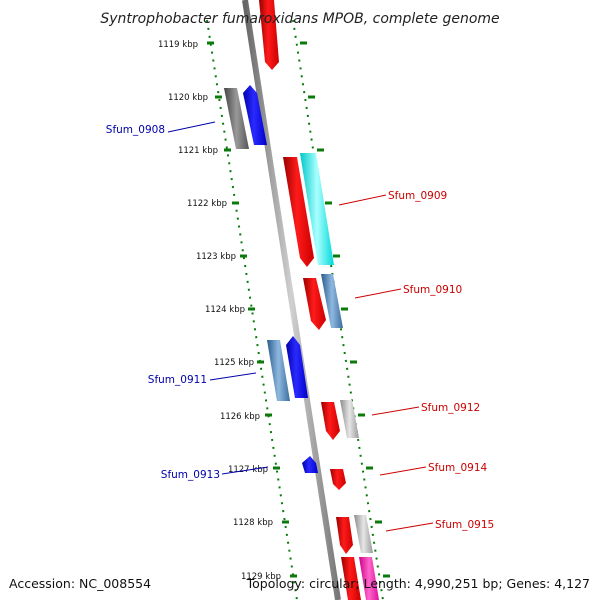  I want to click on gene-label-sfum-0912: Sfum_0912, so click(450, 408).